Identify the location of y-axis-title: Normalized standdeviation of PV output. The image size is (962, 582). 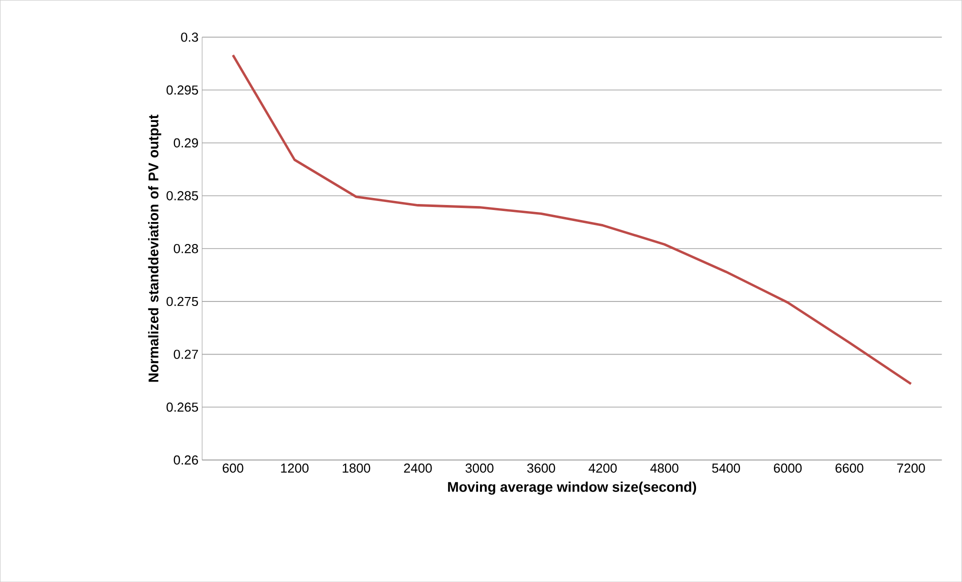
(155, 248).